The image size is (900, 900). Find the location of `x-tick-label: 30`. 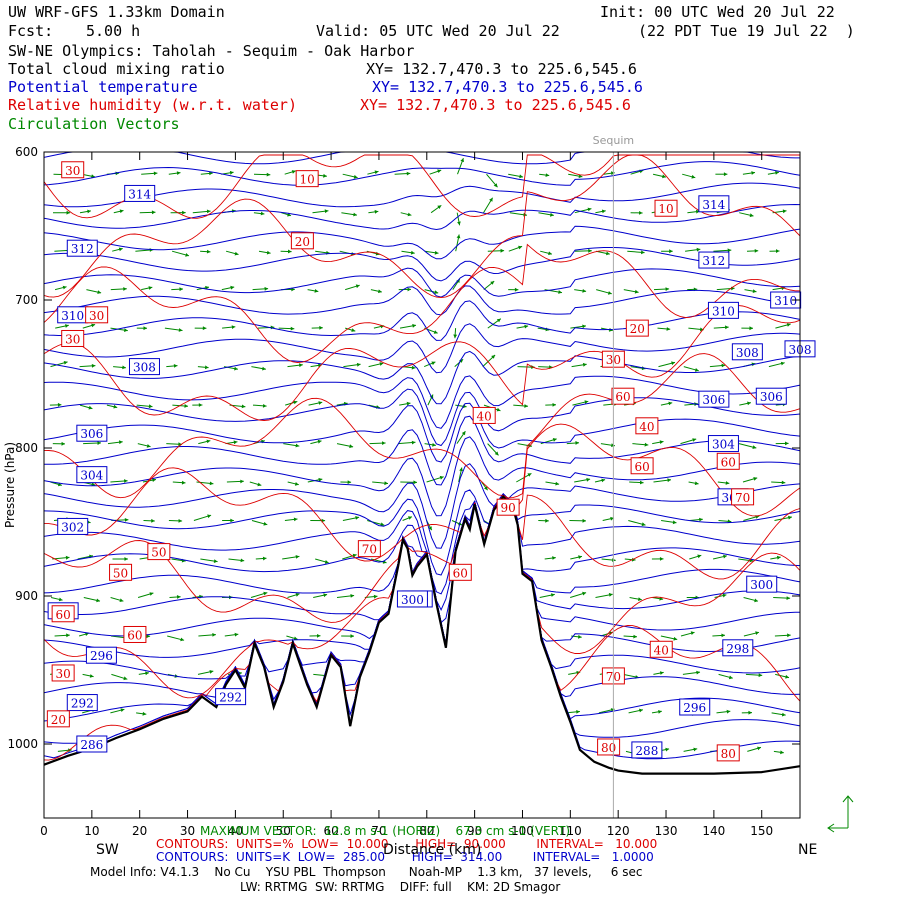

x-tick-label: 30 is located at coordinates (187, 831).